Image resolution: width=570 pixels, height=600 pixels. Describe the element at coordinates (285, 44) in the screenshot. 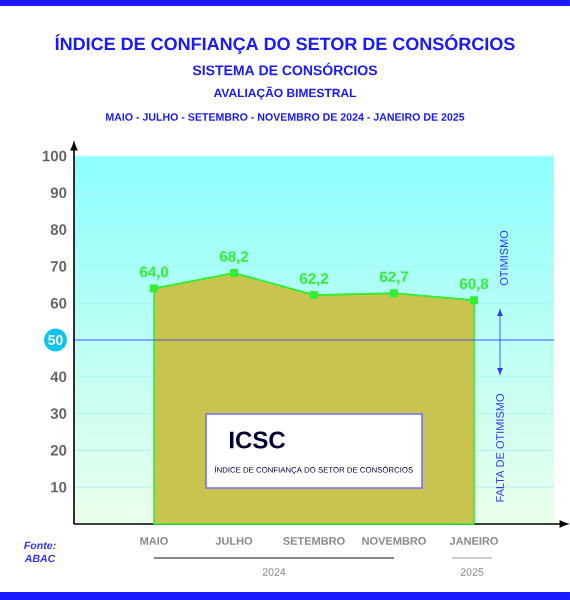

I see `chart-title: ÍNDICE DE CONFIANÇA DO SETOR DE CONSÓRCIOS` at that location.